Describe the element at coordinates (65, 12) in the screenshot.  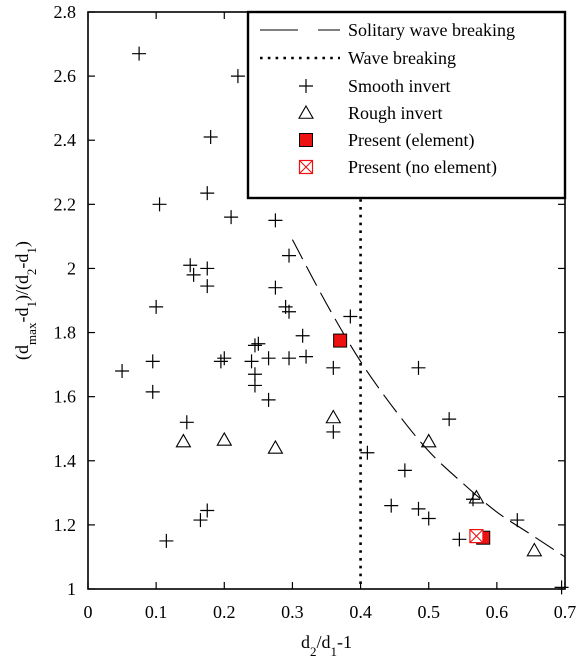
I see `y-tick-label: 2.8` at that location.